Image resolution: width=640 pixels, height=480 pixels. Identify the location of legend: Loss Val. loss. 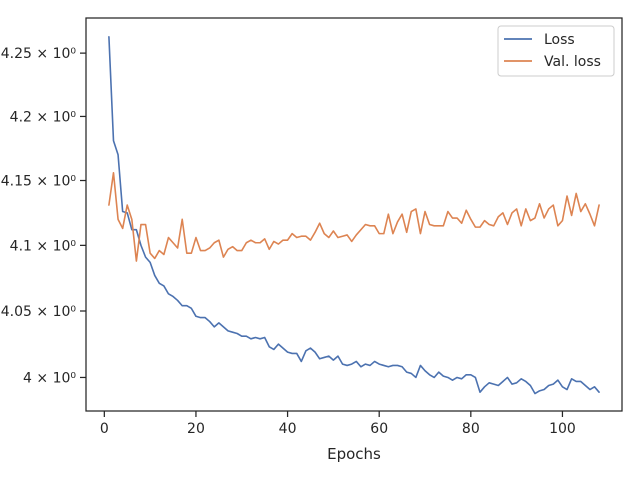
(556, 51).